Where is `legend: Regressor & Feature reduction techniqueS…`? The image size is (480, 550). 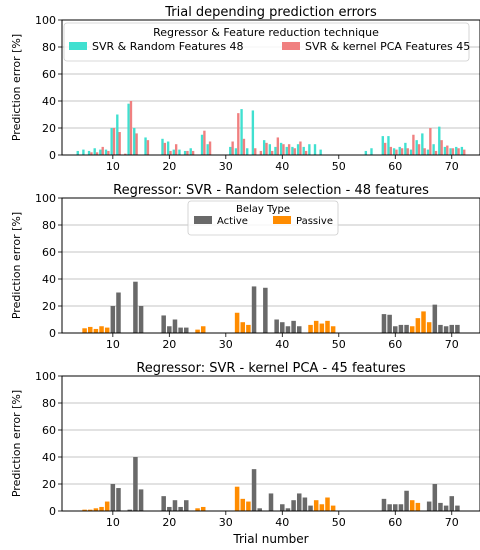 legend: Regressor & Feature reduction techniqueS… is located at coordinates (266, 42).